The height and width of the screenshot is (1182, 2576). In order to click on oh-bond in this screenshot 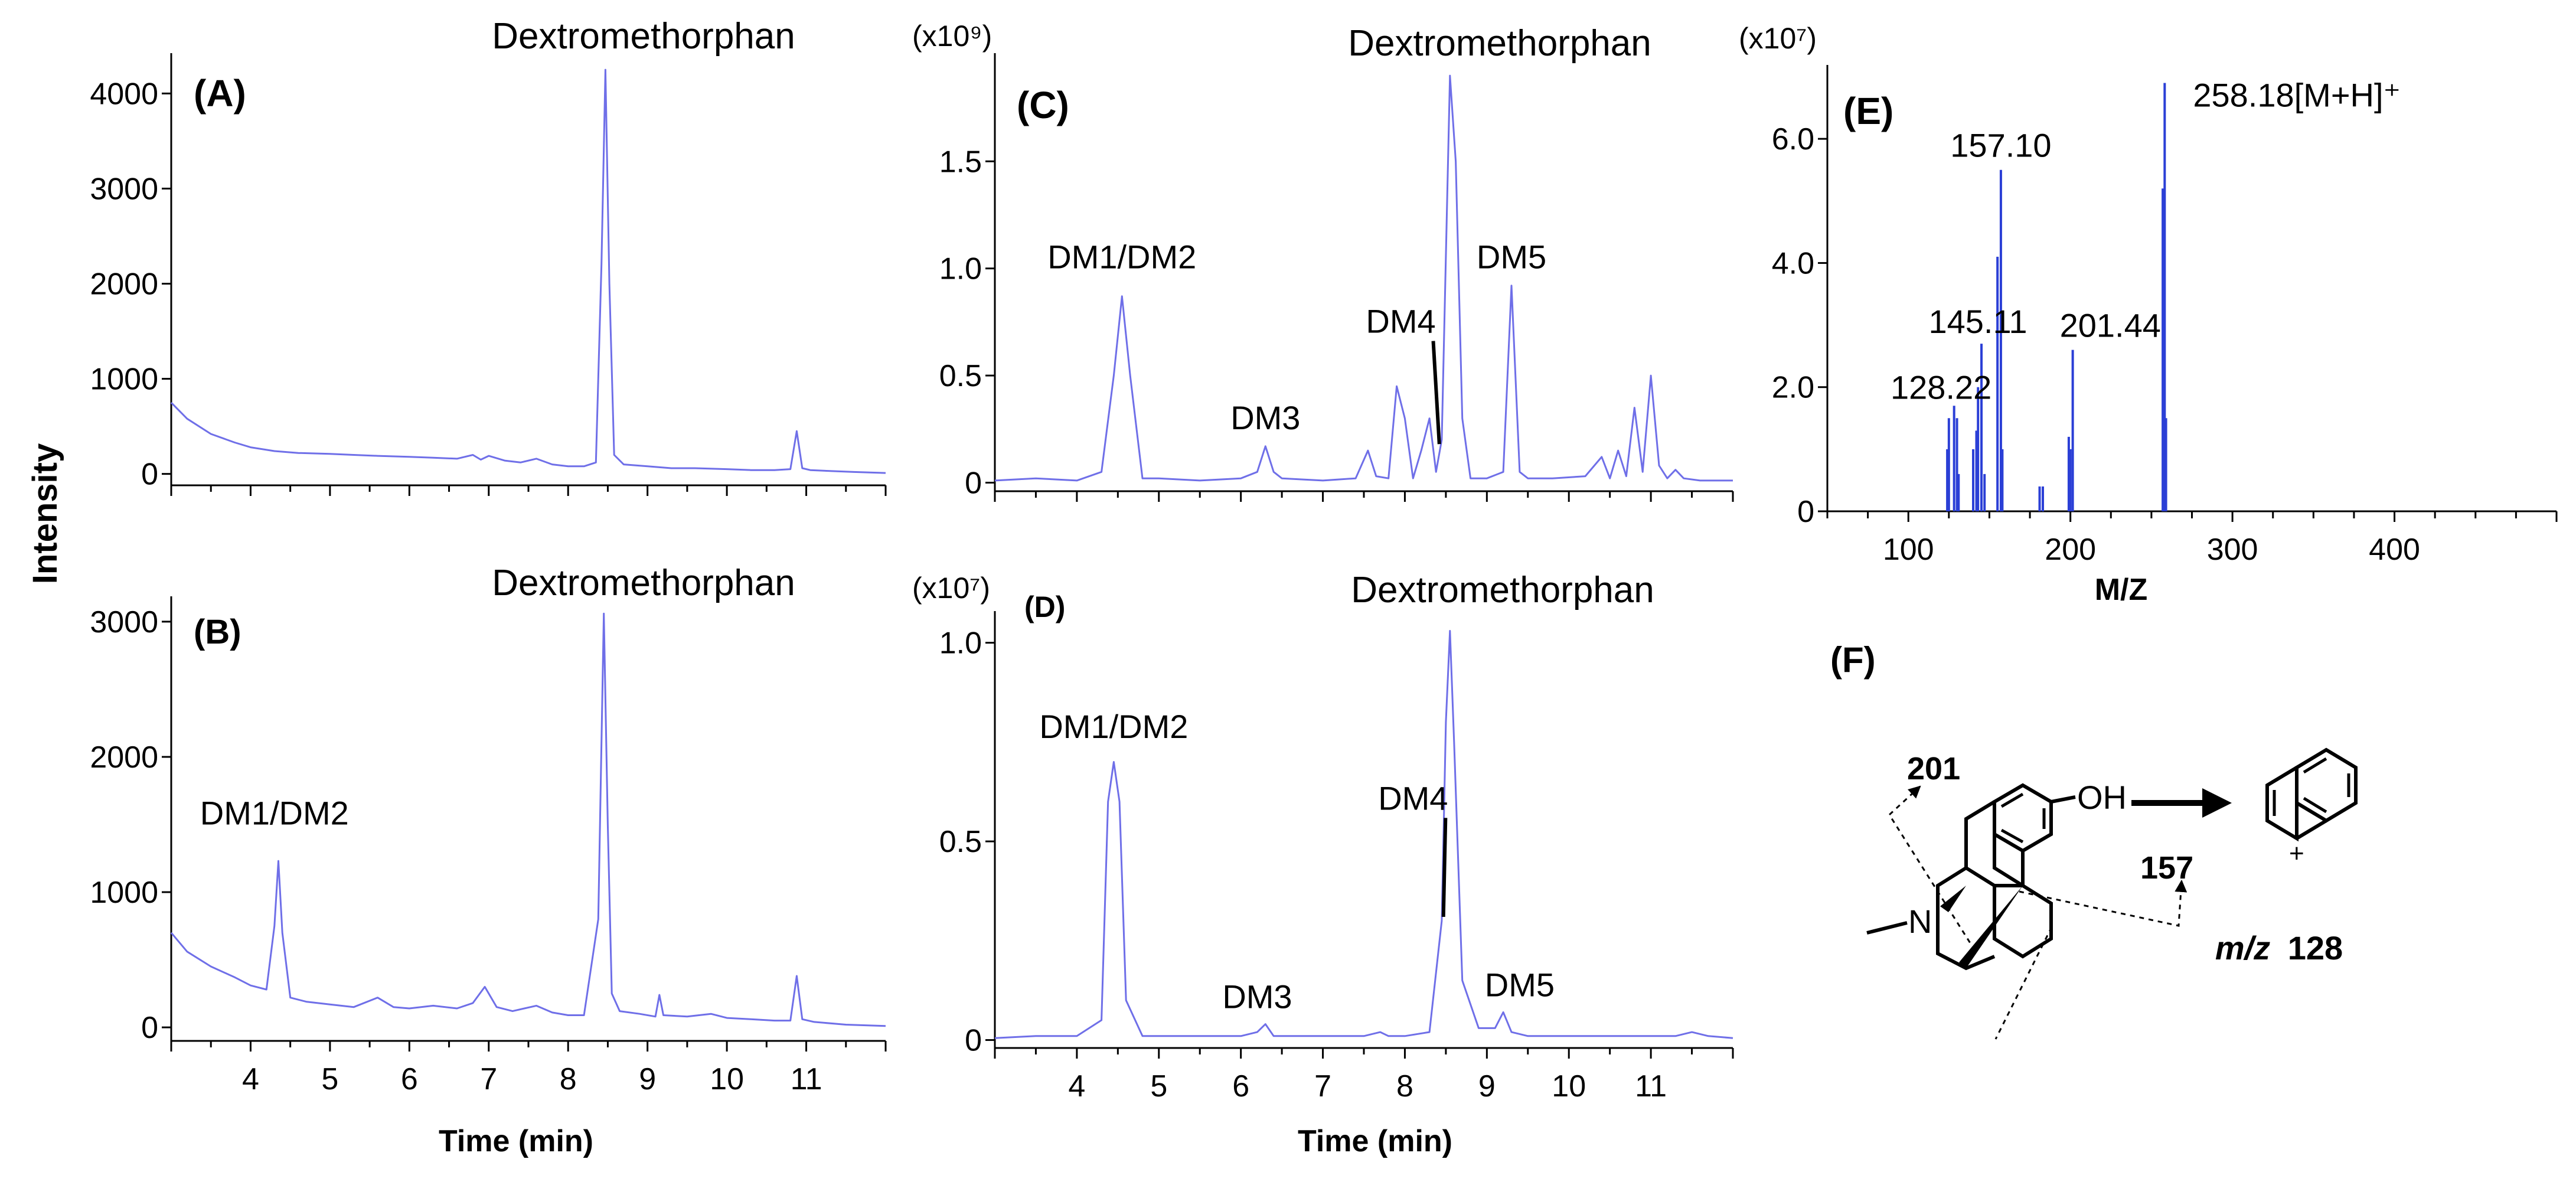, I will do `click(2063, 799)`.